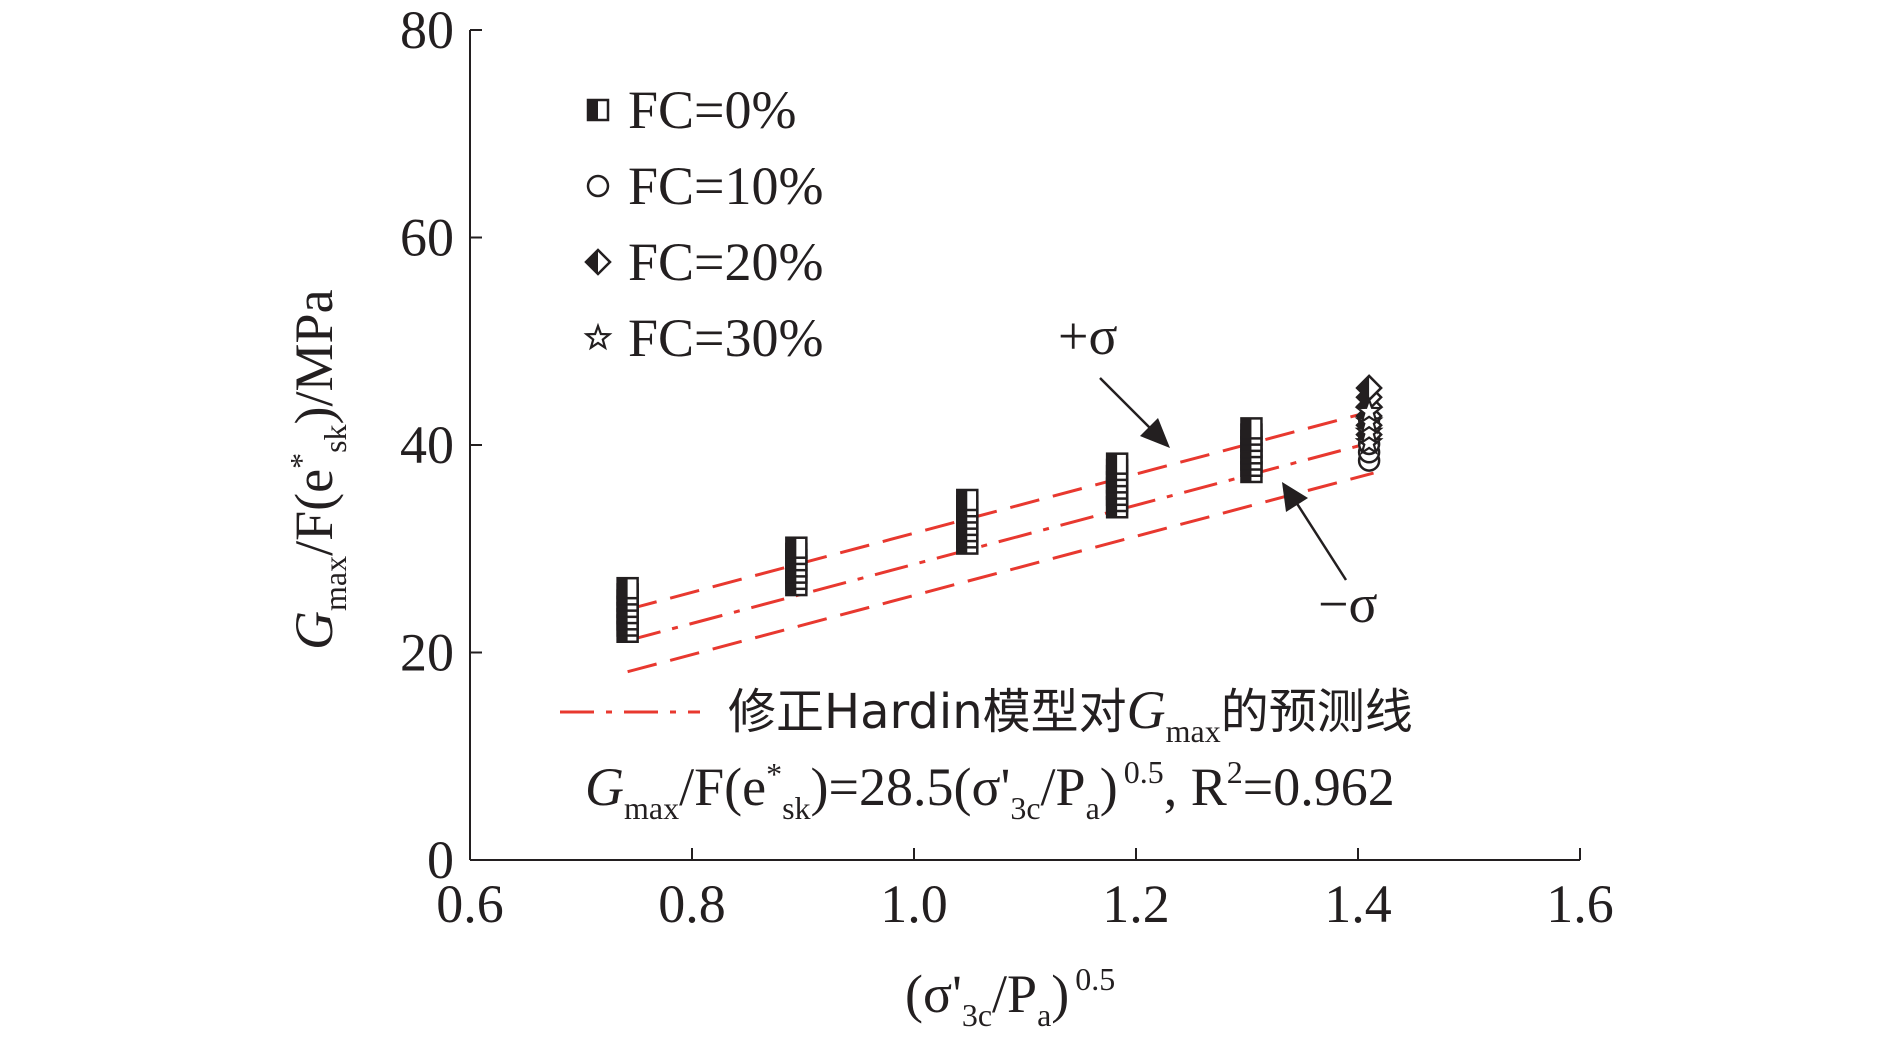  Describe the element at coordinates (440, 860) in the screenshot. I see `y-tick-label: 0` at that location.